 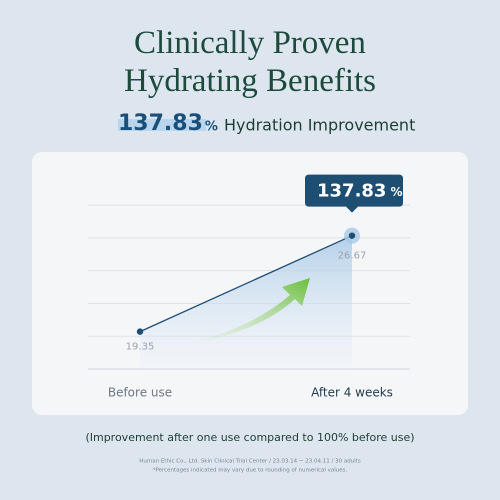 I want to click on headline-unit: %, so click(x=211, y=127).